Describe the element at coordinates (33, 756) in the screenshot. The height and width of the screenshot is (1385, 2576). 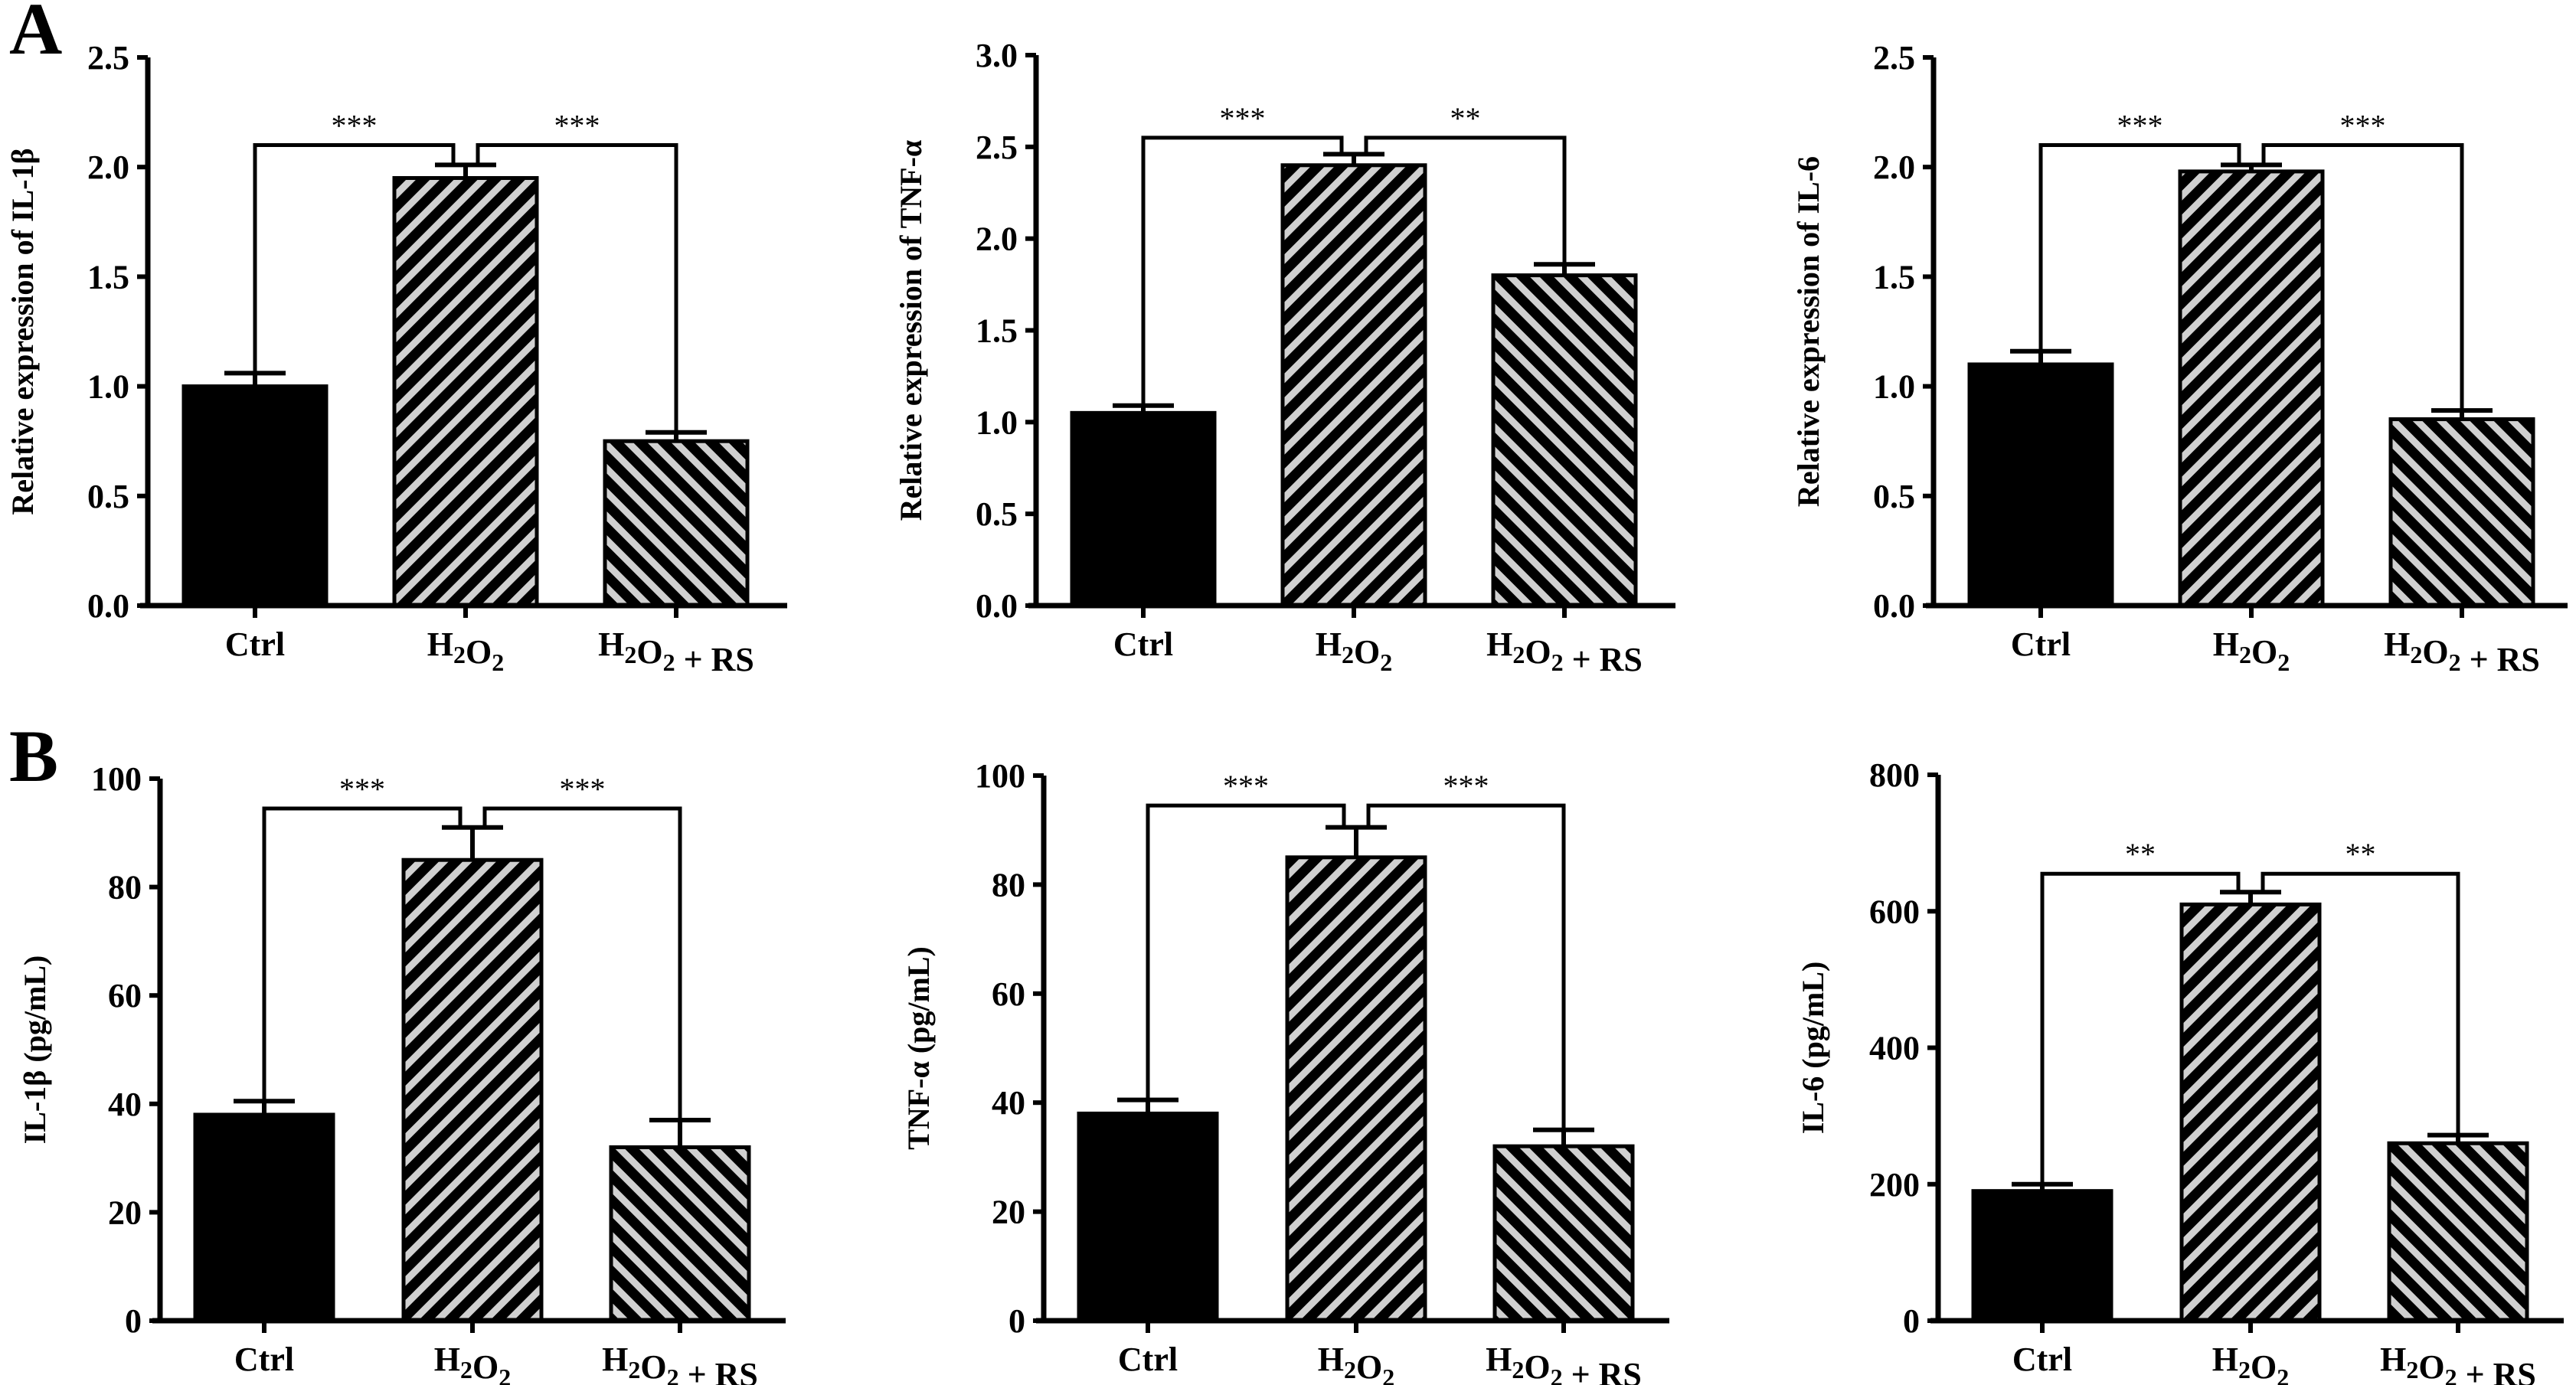
I see `panel-letter: B` at that location.